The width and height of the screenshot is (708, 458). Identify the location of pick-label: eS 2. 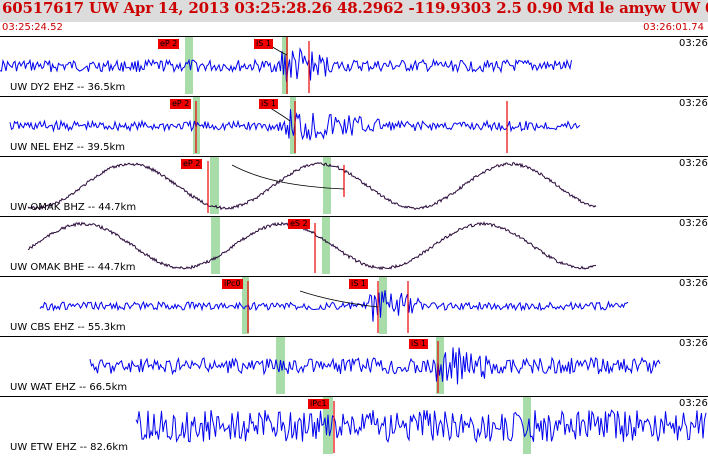
(299, 224).